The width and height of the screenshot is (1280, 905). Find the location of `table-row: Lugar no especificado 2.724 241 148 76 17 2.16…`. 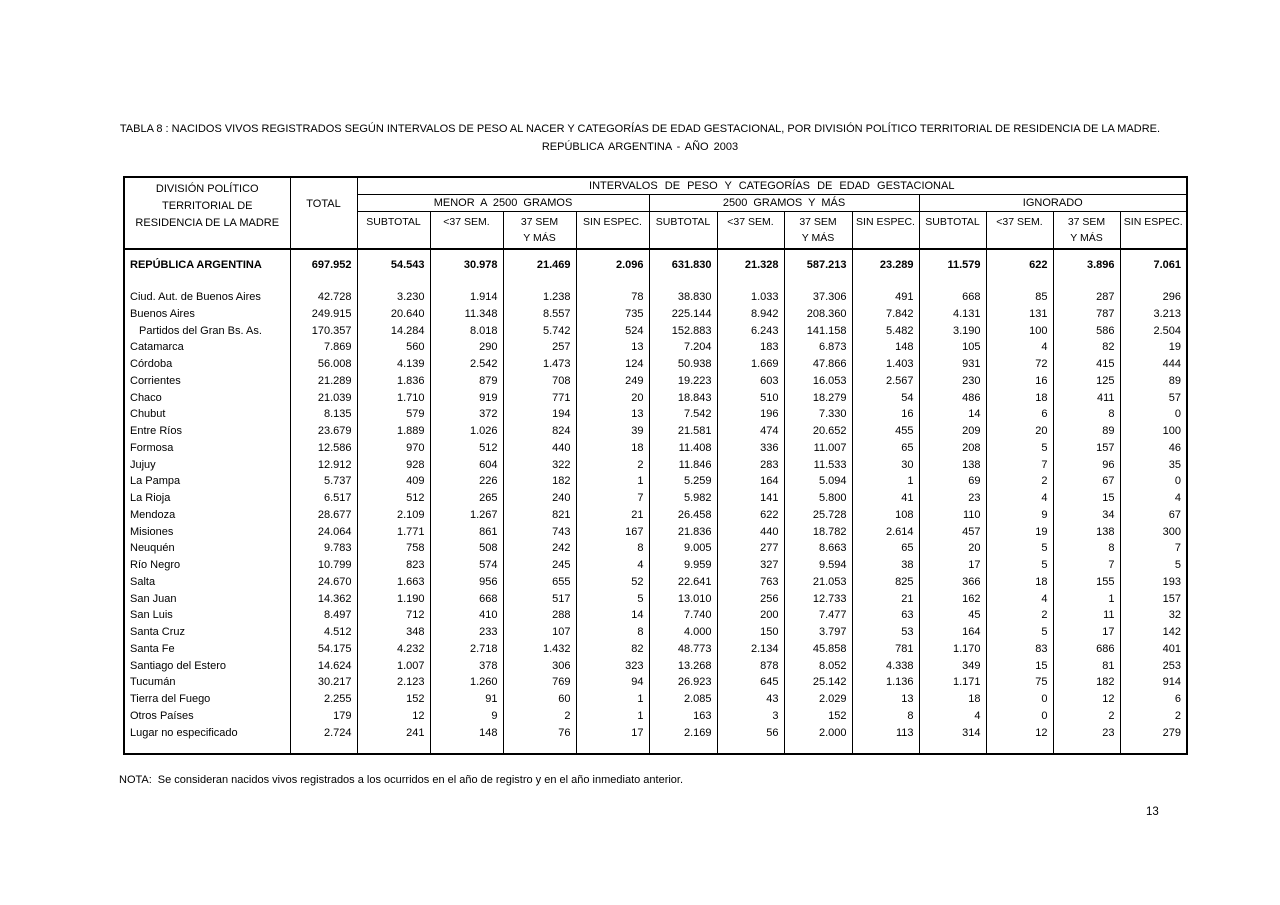

table-row: Lugar no especificado 2.724 241 148 76 17 2.16… is located at coordinates (655, 733).